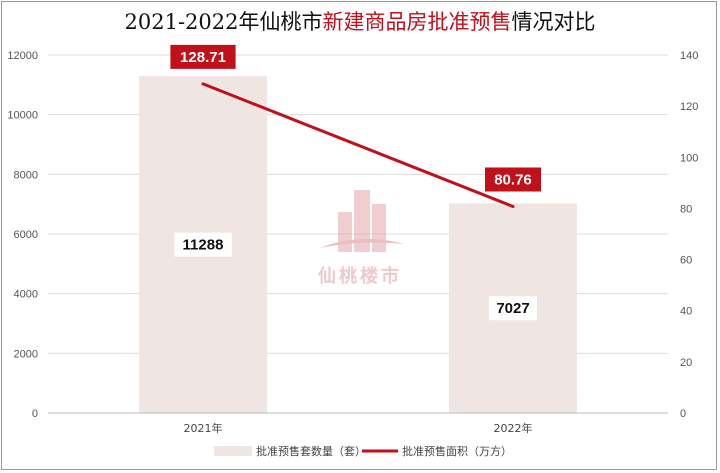 Image resolution: width=720 pixels, height=473 pixels. Describe the element at coordinates (26, 295) in the screenshot. I see `y-left-tick-2: 4000` at that location.